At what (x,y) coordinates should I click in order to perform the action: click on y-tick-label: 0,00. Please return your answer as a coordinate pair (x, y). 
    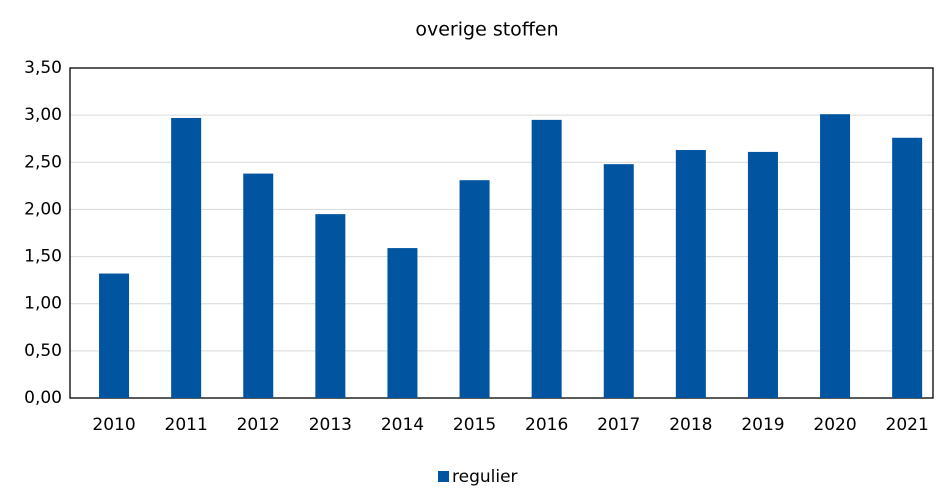
    Looking at the image, I should click on (43, 398).